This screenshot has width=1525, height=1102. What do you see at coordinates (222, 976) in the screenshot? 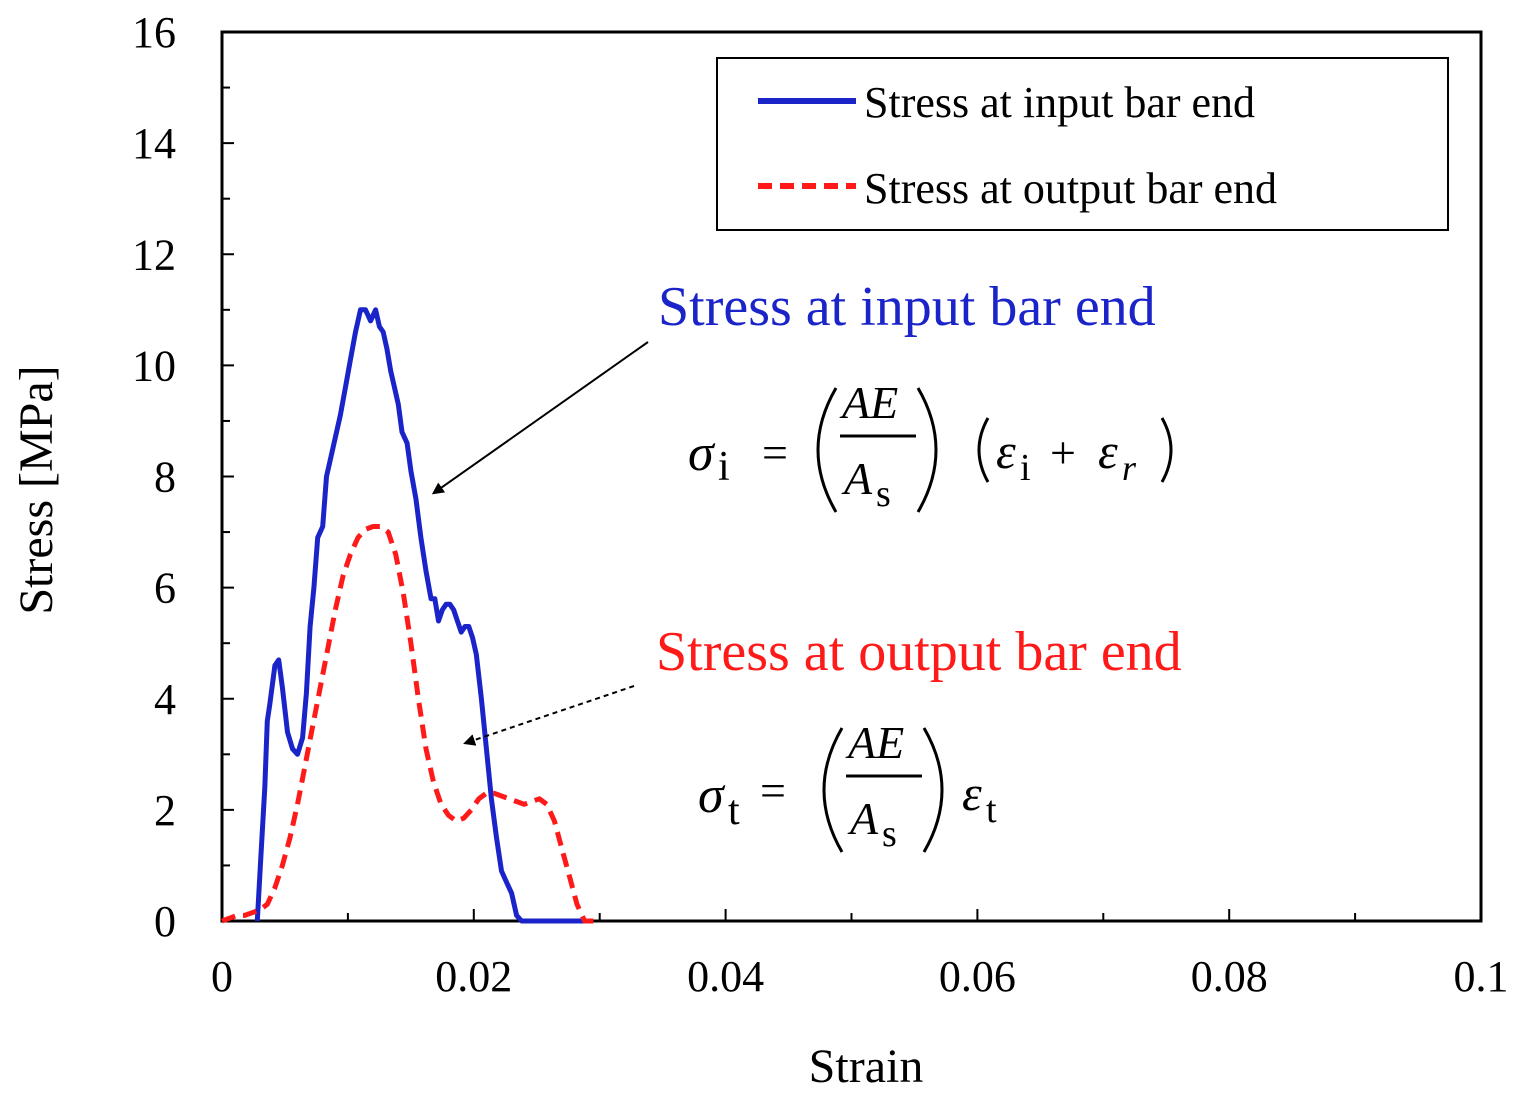
I see `x-tick-label: 0` at bounding box center [222, 976].